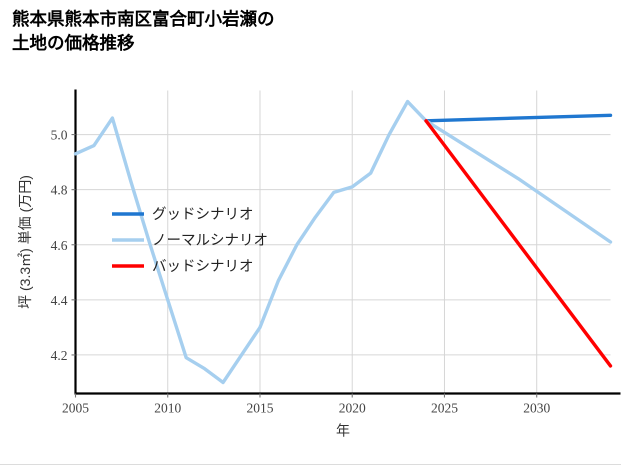 This screenshot has width=621, height=465. Describe the element at coordinates (352, 408) in the screenshot. I see `x-tick-label: 2020` at that location.